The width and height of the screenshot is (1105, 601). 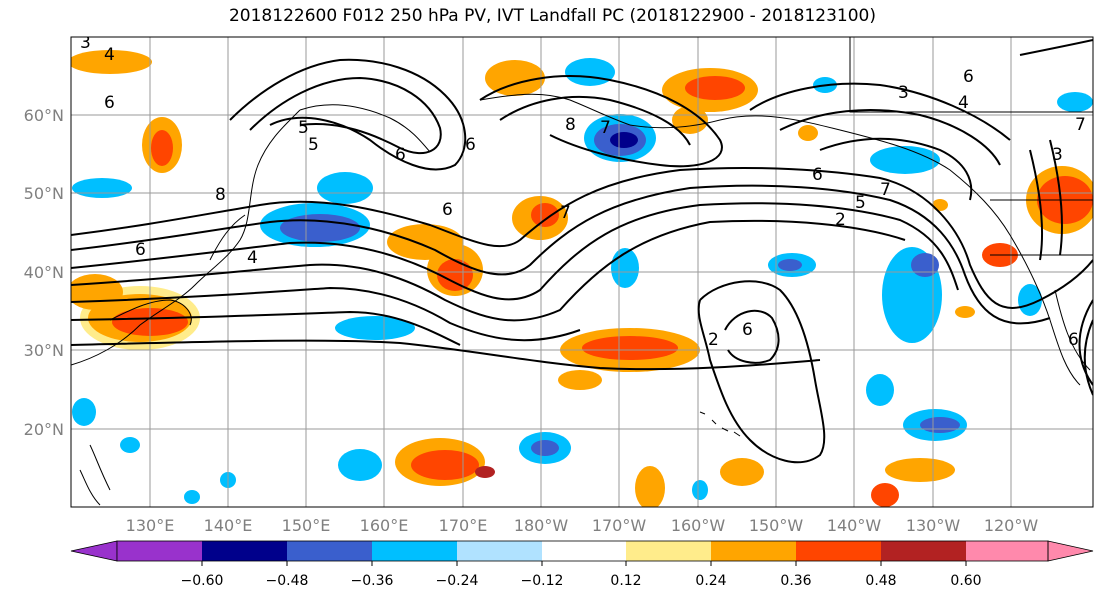 What do you see at coordinates (965, 581) in the screenshot?
I see `colorbar-tick-label: 0.60` at bounding box center [965, 581].